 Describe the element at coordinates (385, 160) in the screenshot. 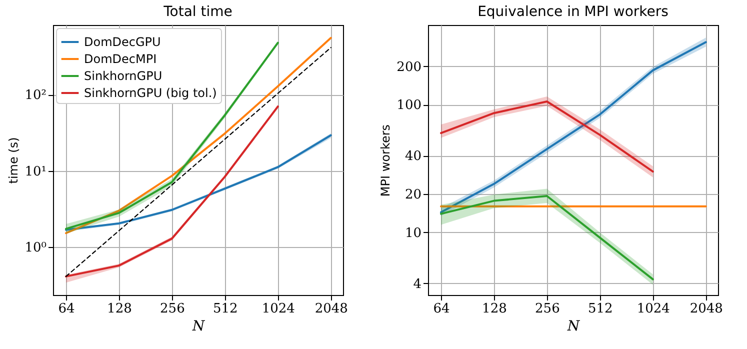

I see `y-axis-title: MPI workers` at that location.